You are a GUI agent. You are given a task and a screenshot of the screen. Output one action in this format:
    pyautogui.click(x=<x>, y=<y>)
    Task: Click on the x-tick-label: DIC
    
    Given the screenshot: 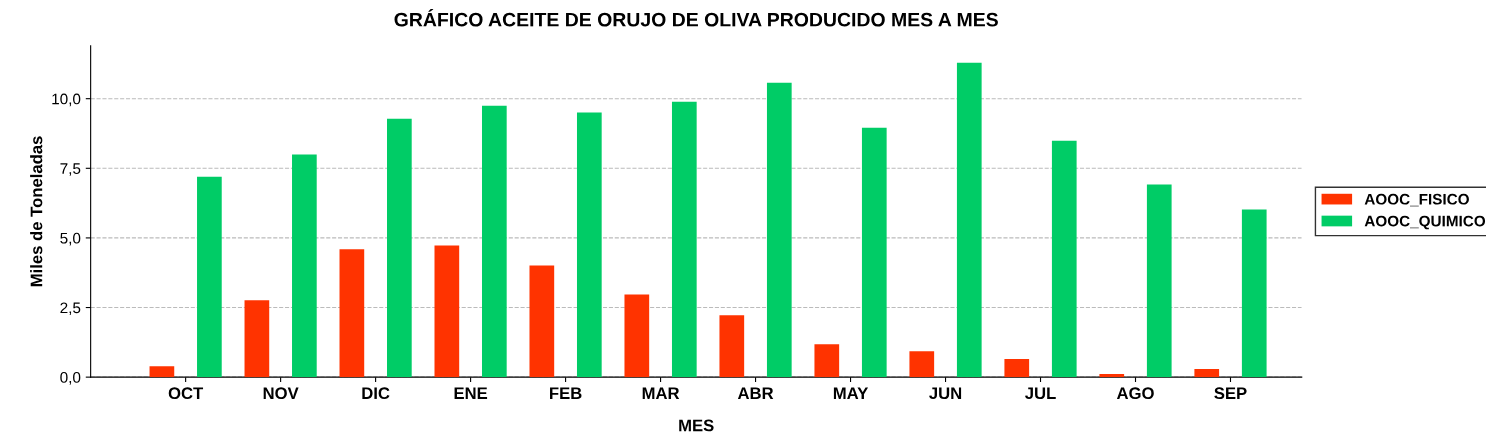 What is the action you would take?
    pyautogui.click(x=376, y=393)
    